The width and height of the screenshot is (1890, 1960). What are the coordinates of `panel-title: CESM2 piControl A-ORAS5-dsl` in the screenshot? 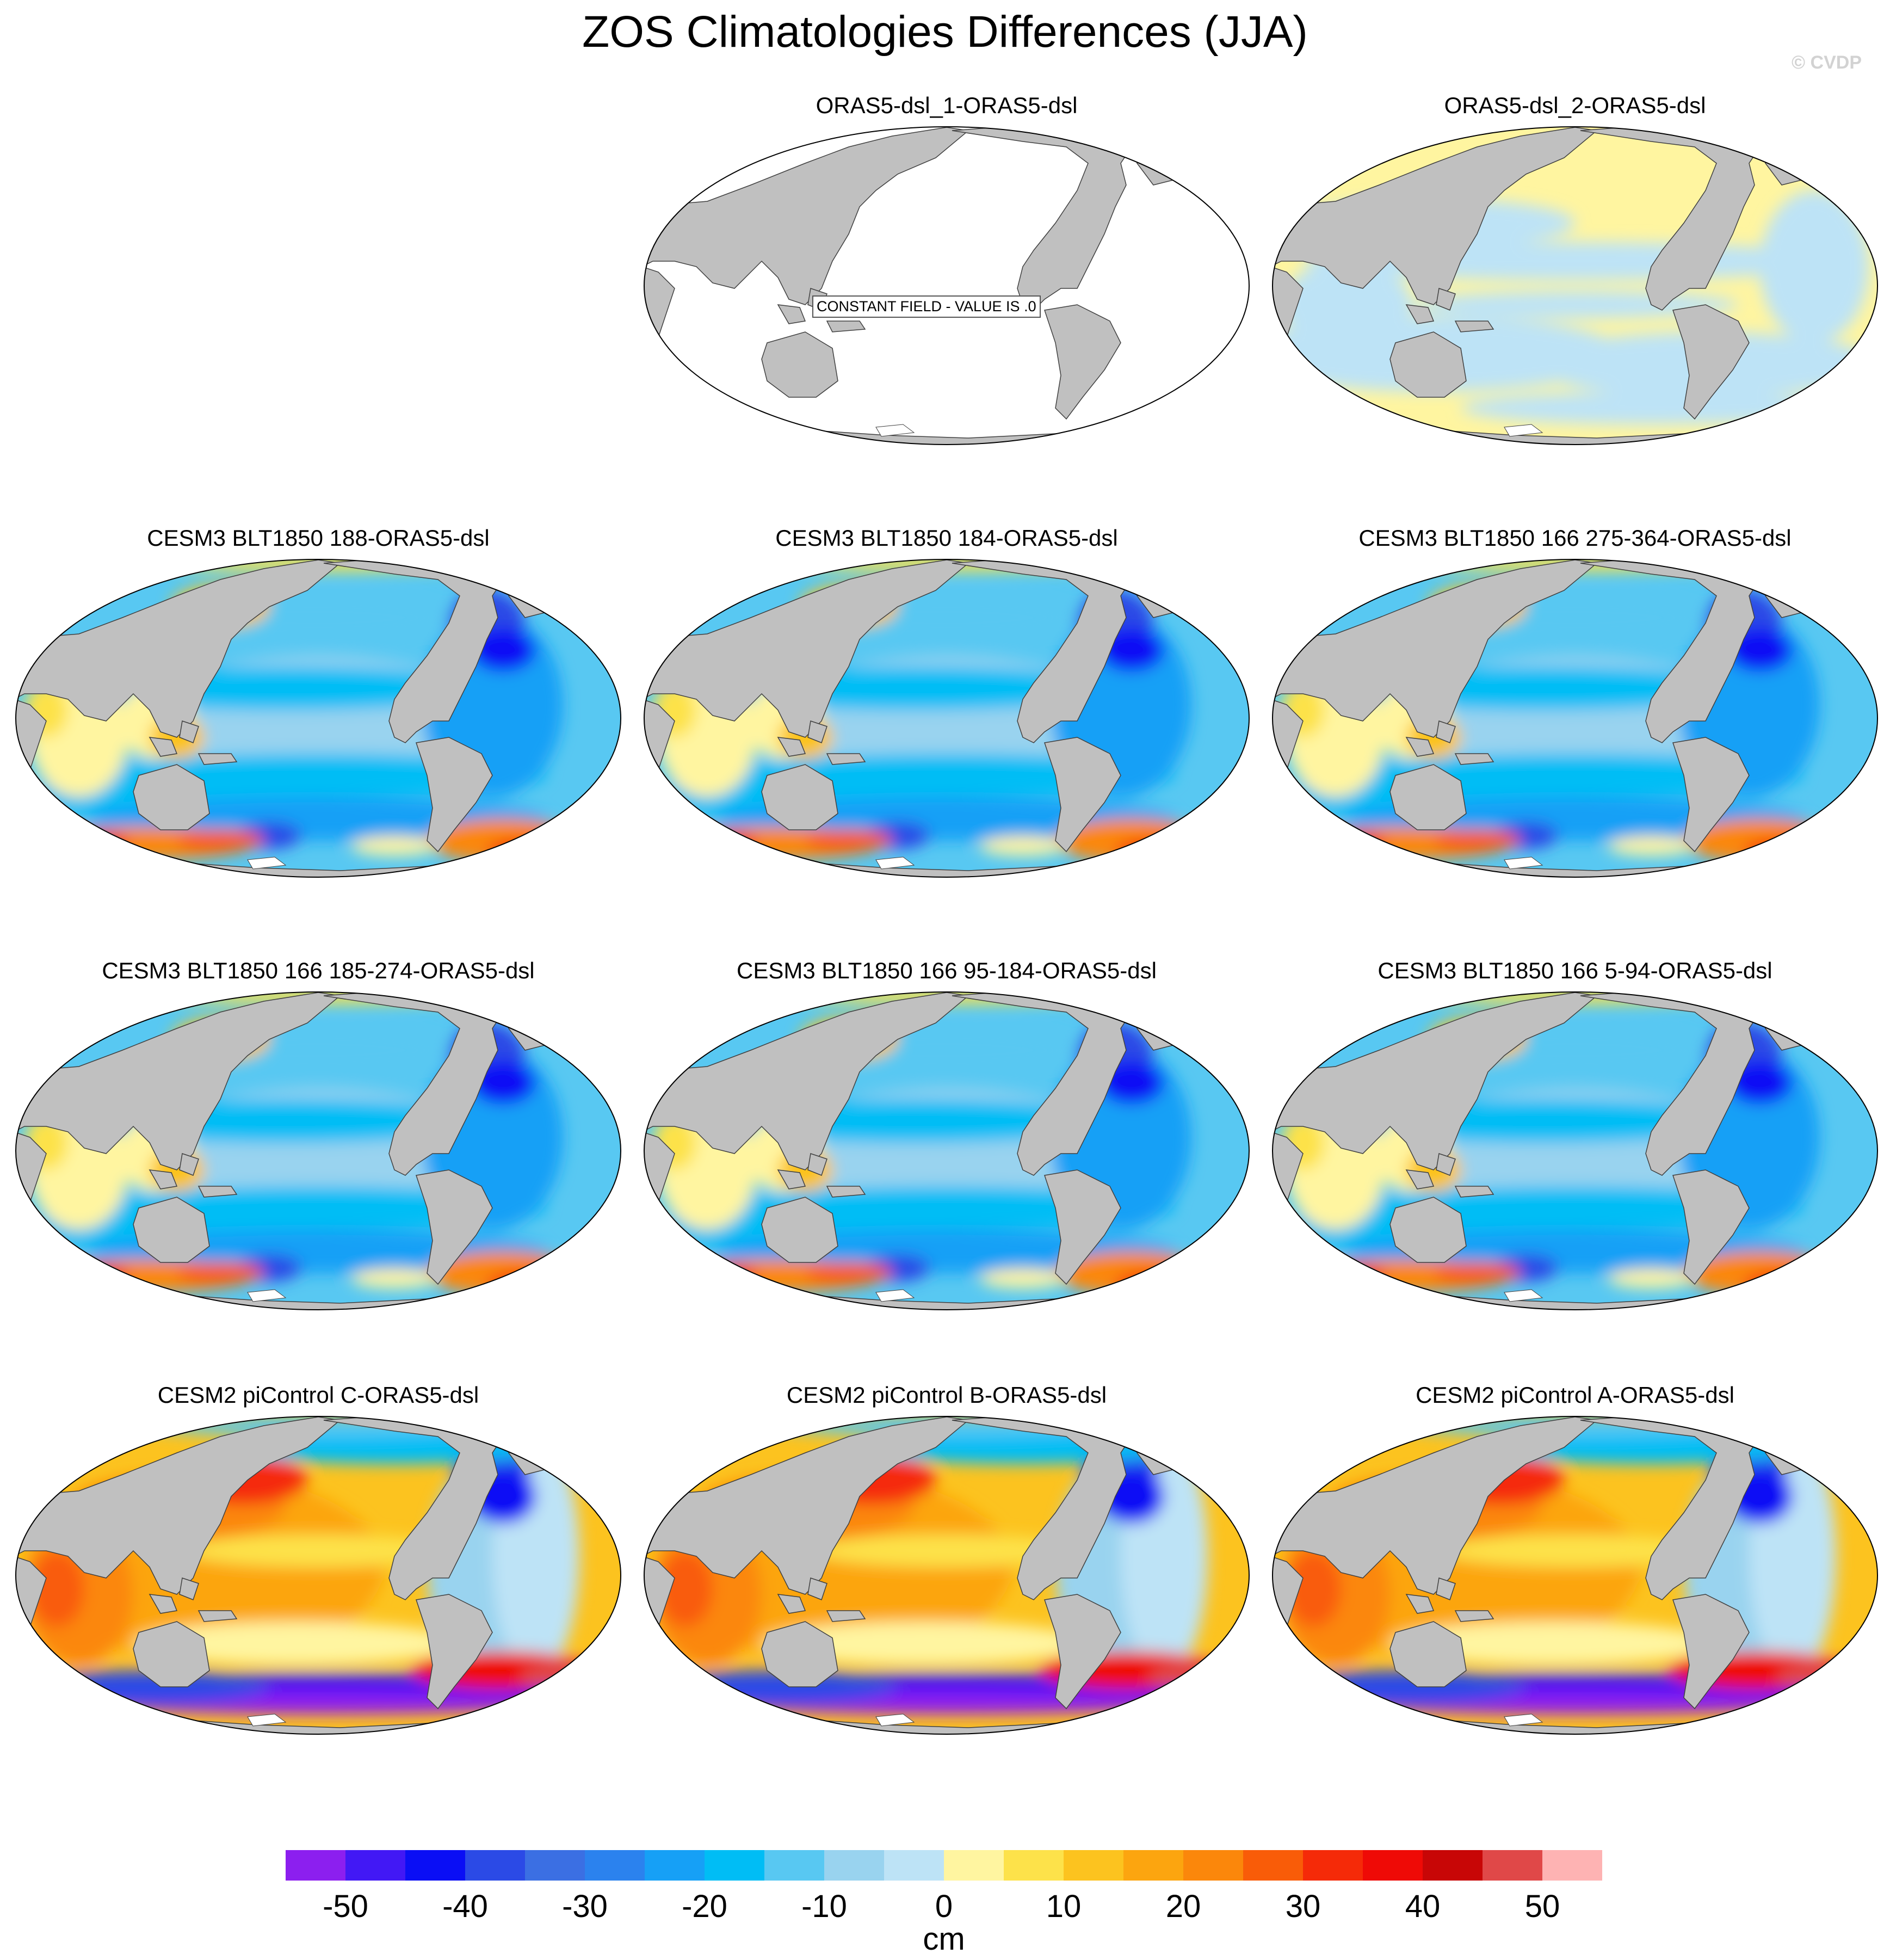 It's located at (1575, 1395).